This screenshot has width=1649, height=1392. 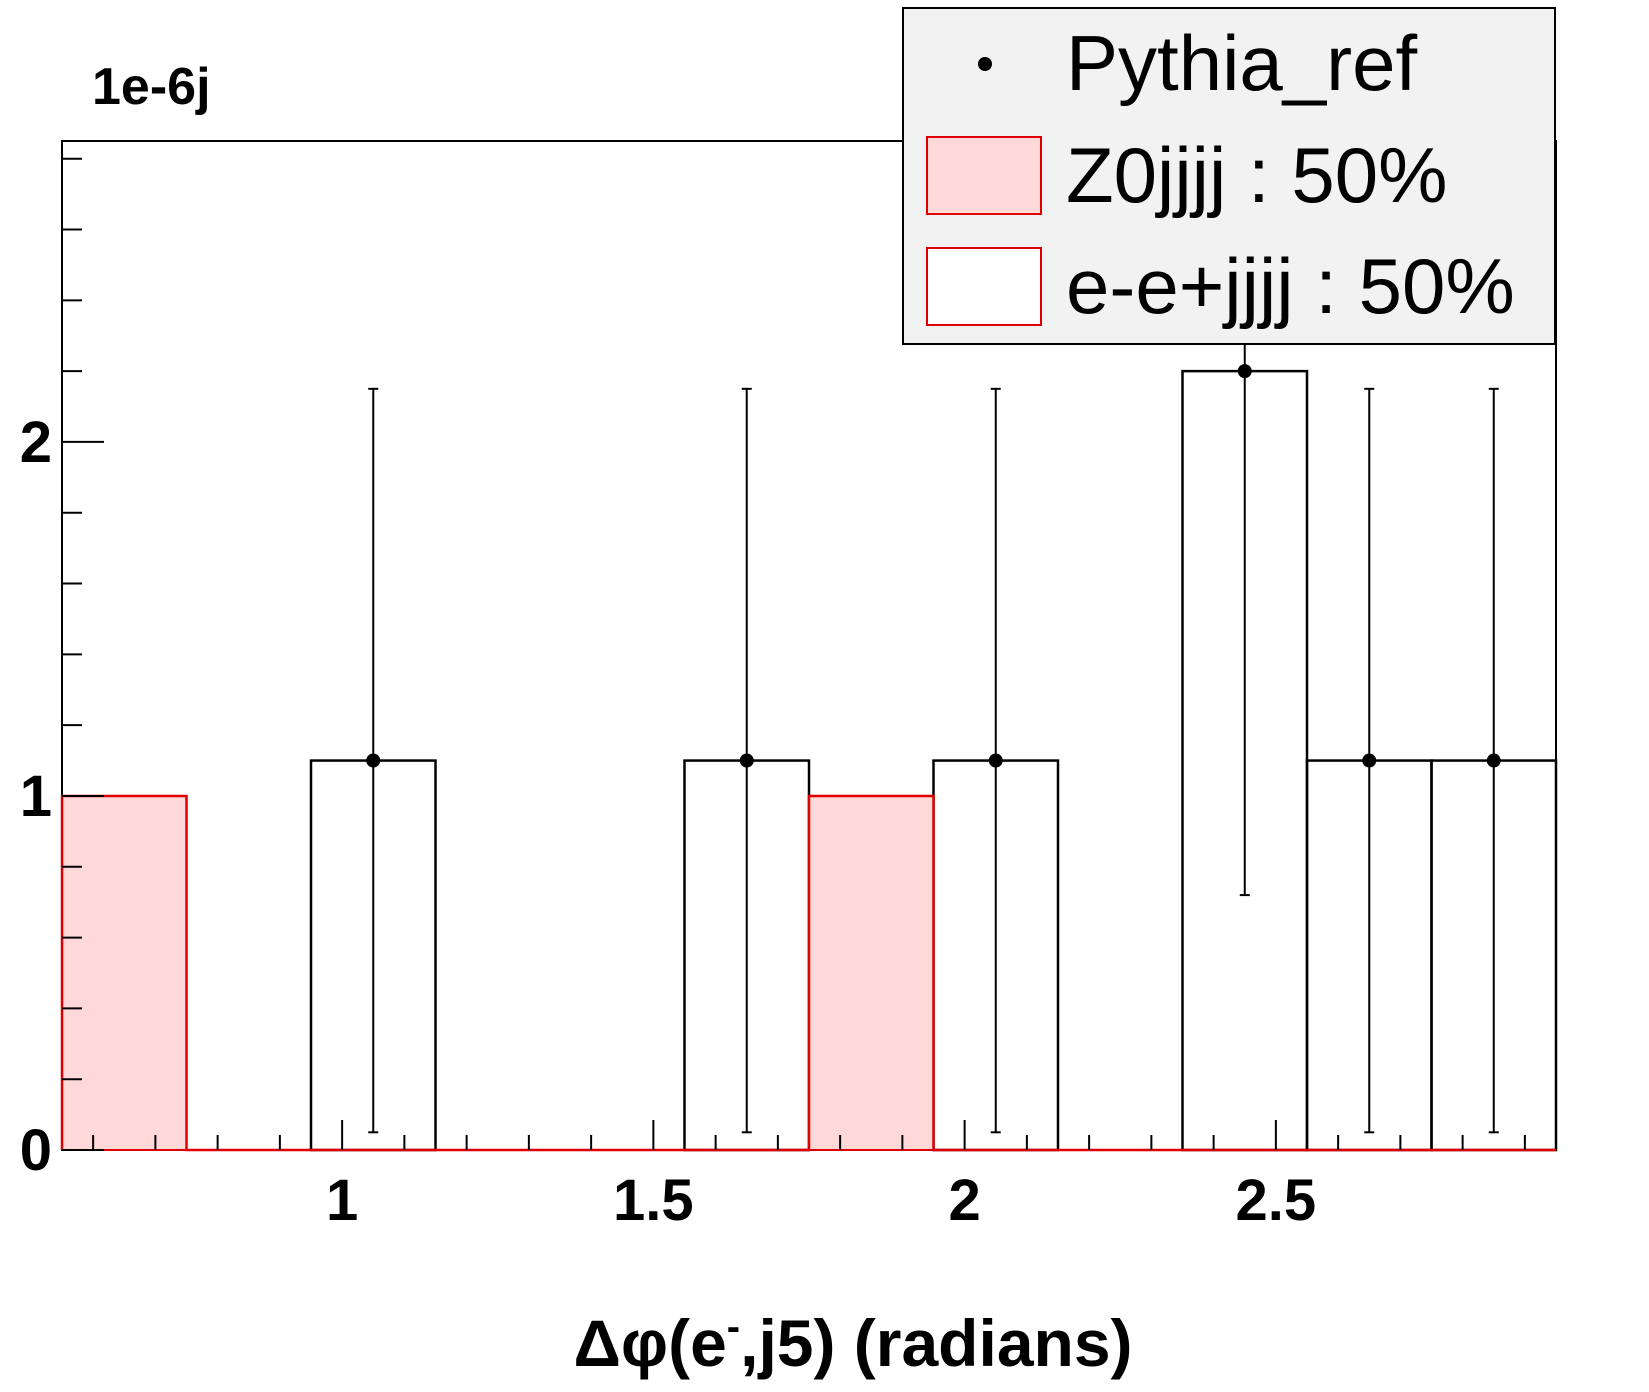 What do you see at coordinates (984, 175) in the screenshot?
I see `legend-z0jjjj-swatch` at bounding box center [984, 175].